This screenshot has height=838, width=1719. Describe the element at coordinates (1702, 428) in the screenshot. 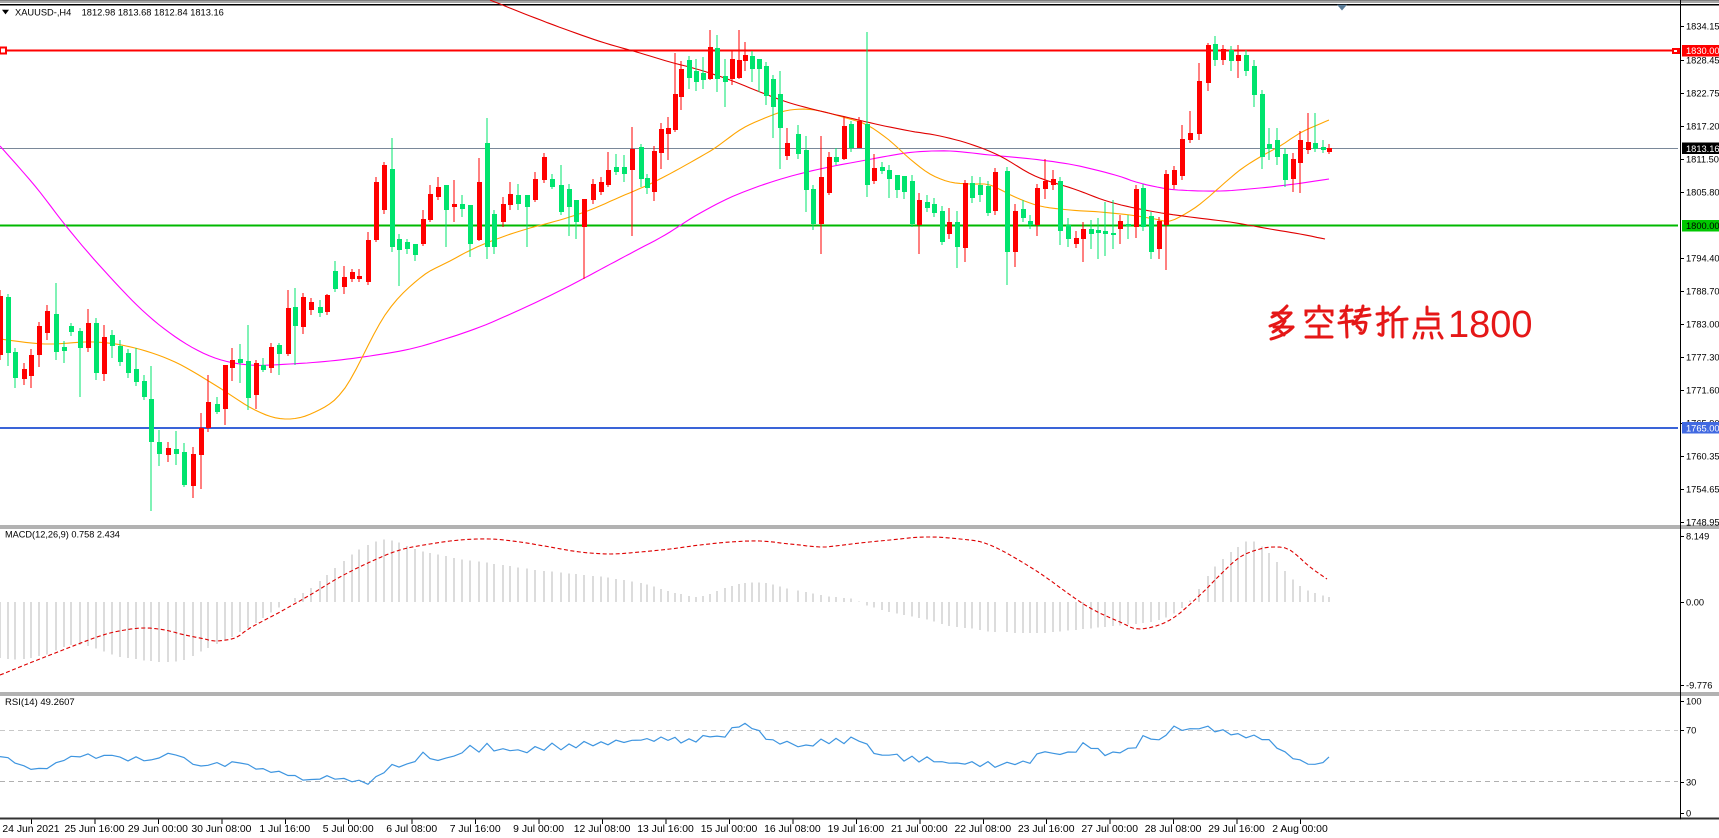

I see `svg-text: 1765.00` at that location.